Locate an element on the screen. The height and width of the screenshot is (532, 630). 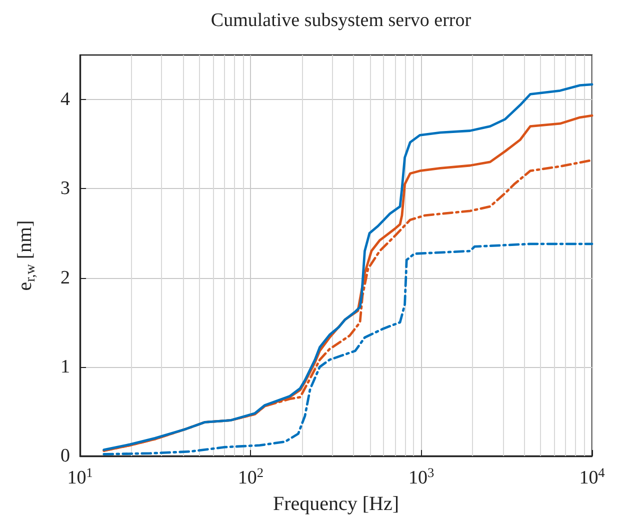
chart-title: Cumulative subsystem servo error is located at coordinates (341, 20).